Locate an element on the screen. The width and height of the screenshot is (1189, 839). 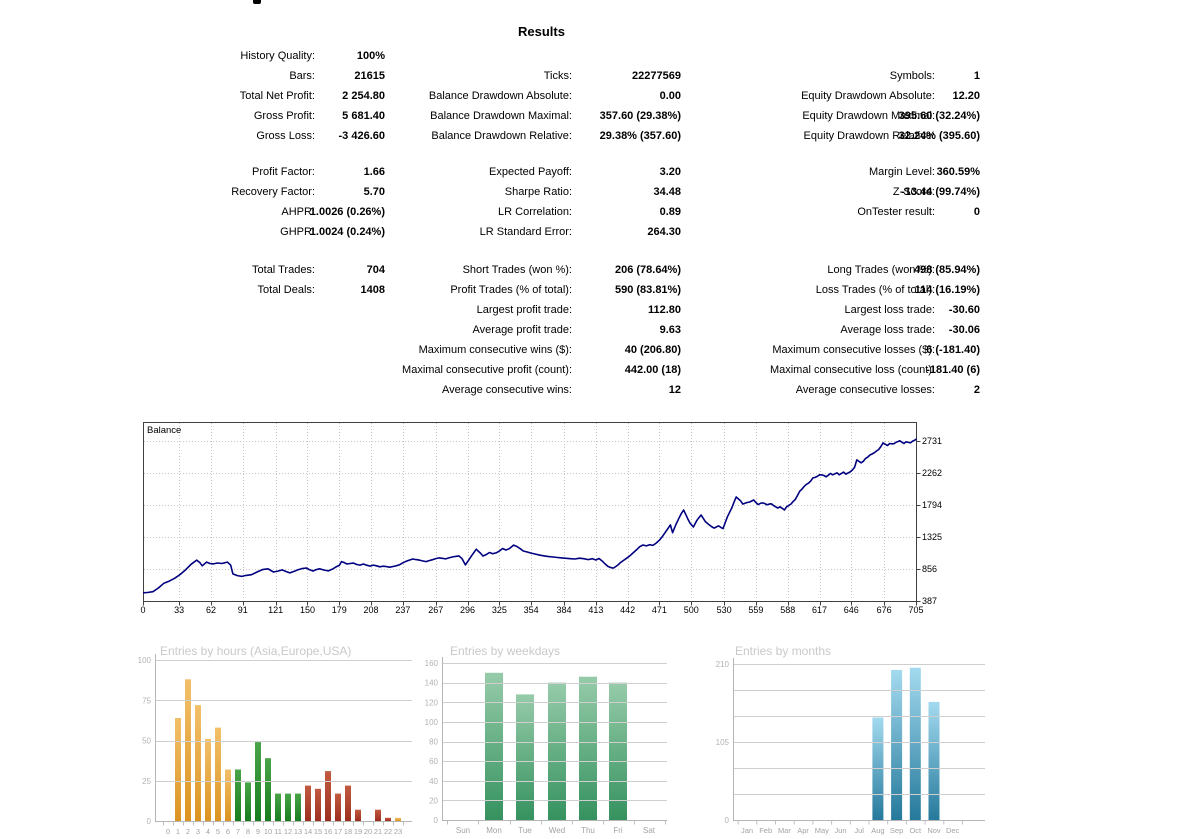
plot-border is located at coordinates (530, 512).